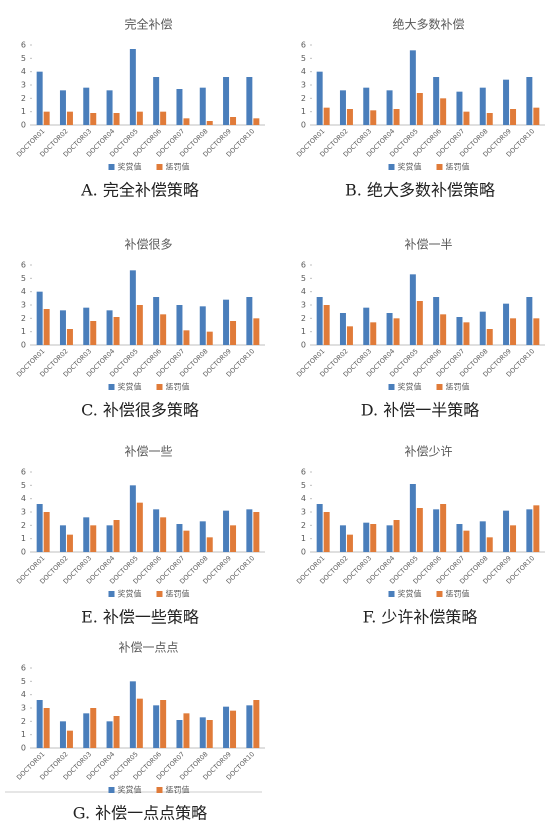 The image size is (557, 822). What do you see at coordinates (140, 617) in the screenshot?
I see `caption: E. 补偿一些策略` at bounding box center [140, 617].